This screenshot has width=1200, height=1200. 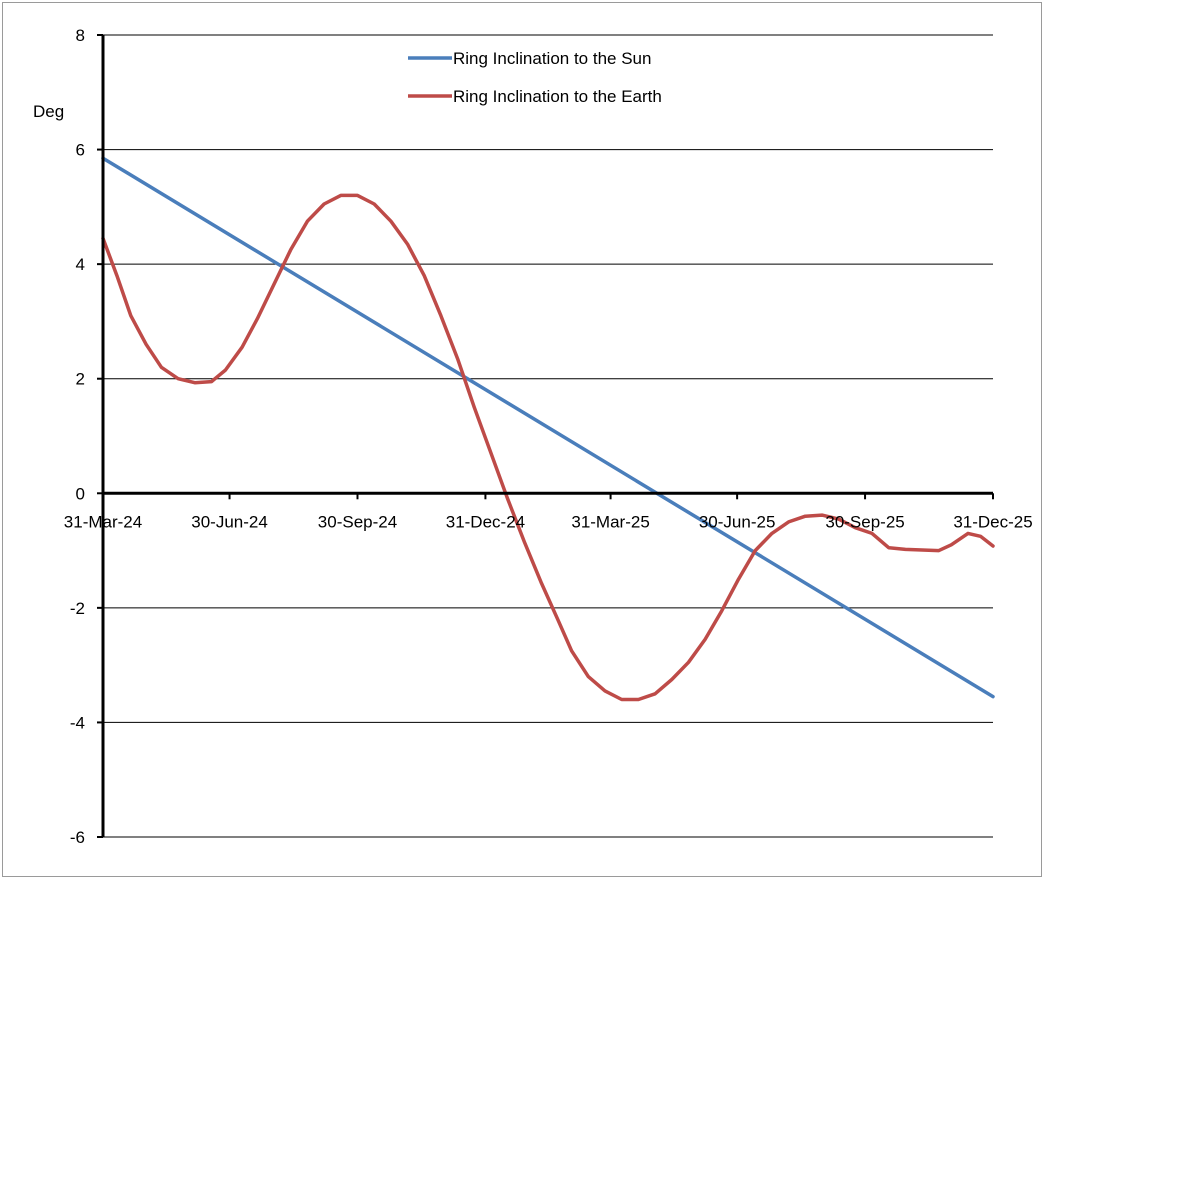 I want to click on y-tick-label: 4, so click(x=80, y=264).